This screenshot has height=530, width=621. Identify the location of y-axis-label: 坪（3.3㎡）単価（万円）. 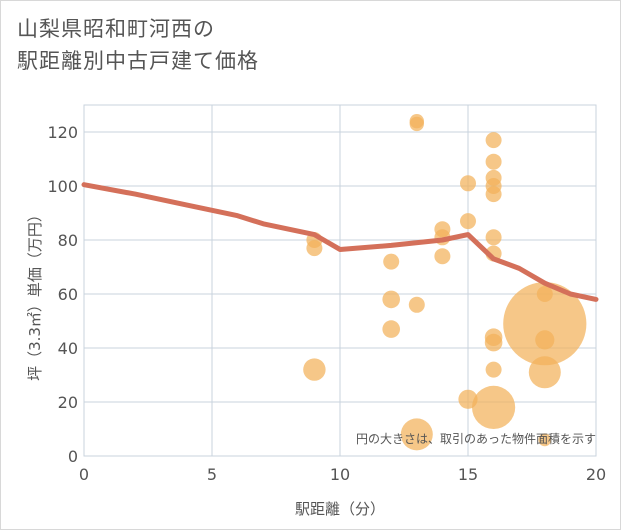
(35, 294).